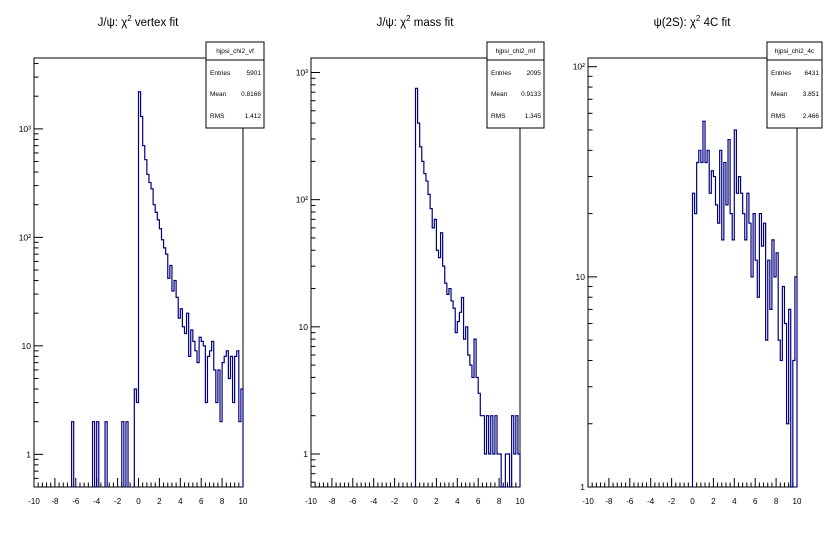 The width and height of the screenshot is (833, 546). What do you see at coordinates (715, 23) in the screenshot?
I see `title-part: 4C fit` at bounding box center [715, 23].